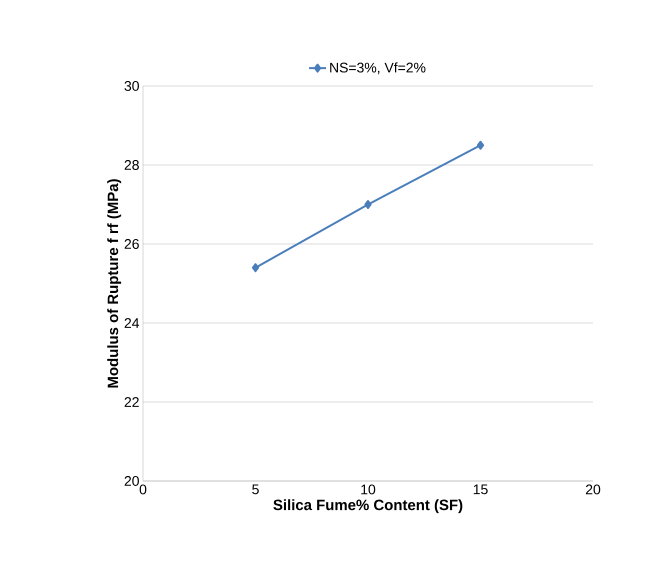 Image resolution: width=649 pixels, height=578 pixels. What do you see at coordinates (378, 68) in the screenshot?
I see `legend-label: NS=3%, Vf=2%` at bounding box center [378, 68].